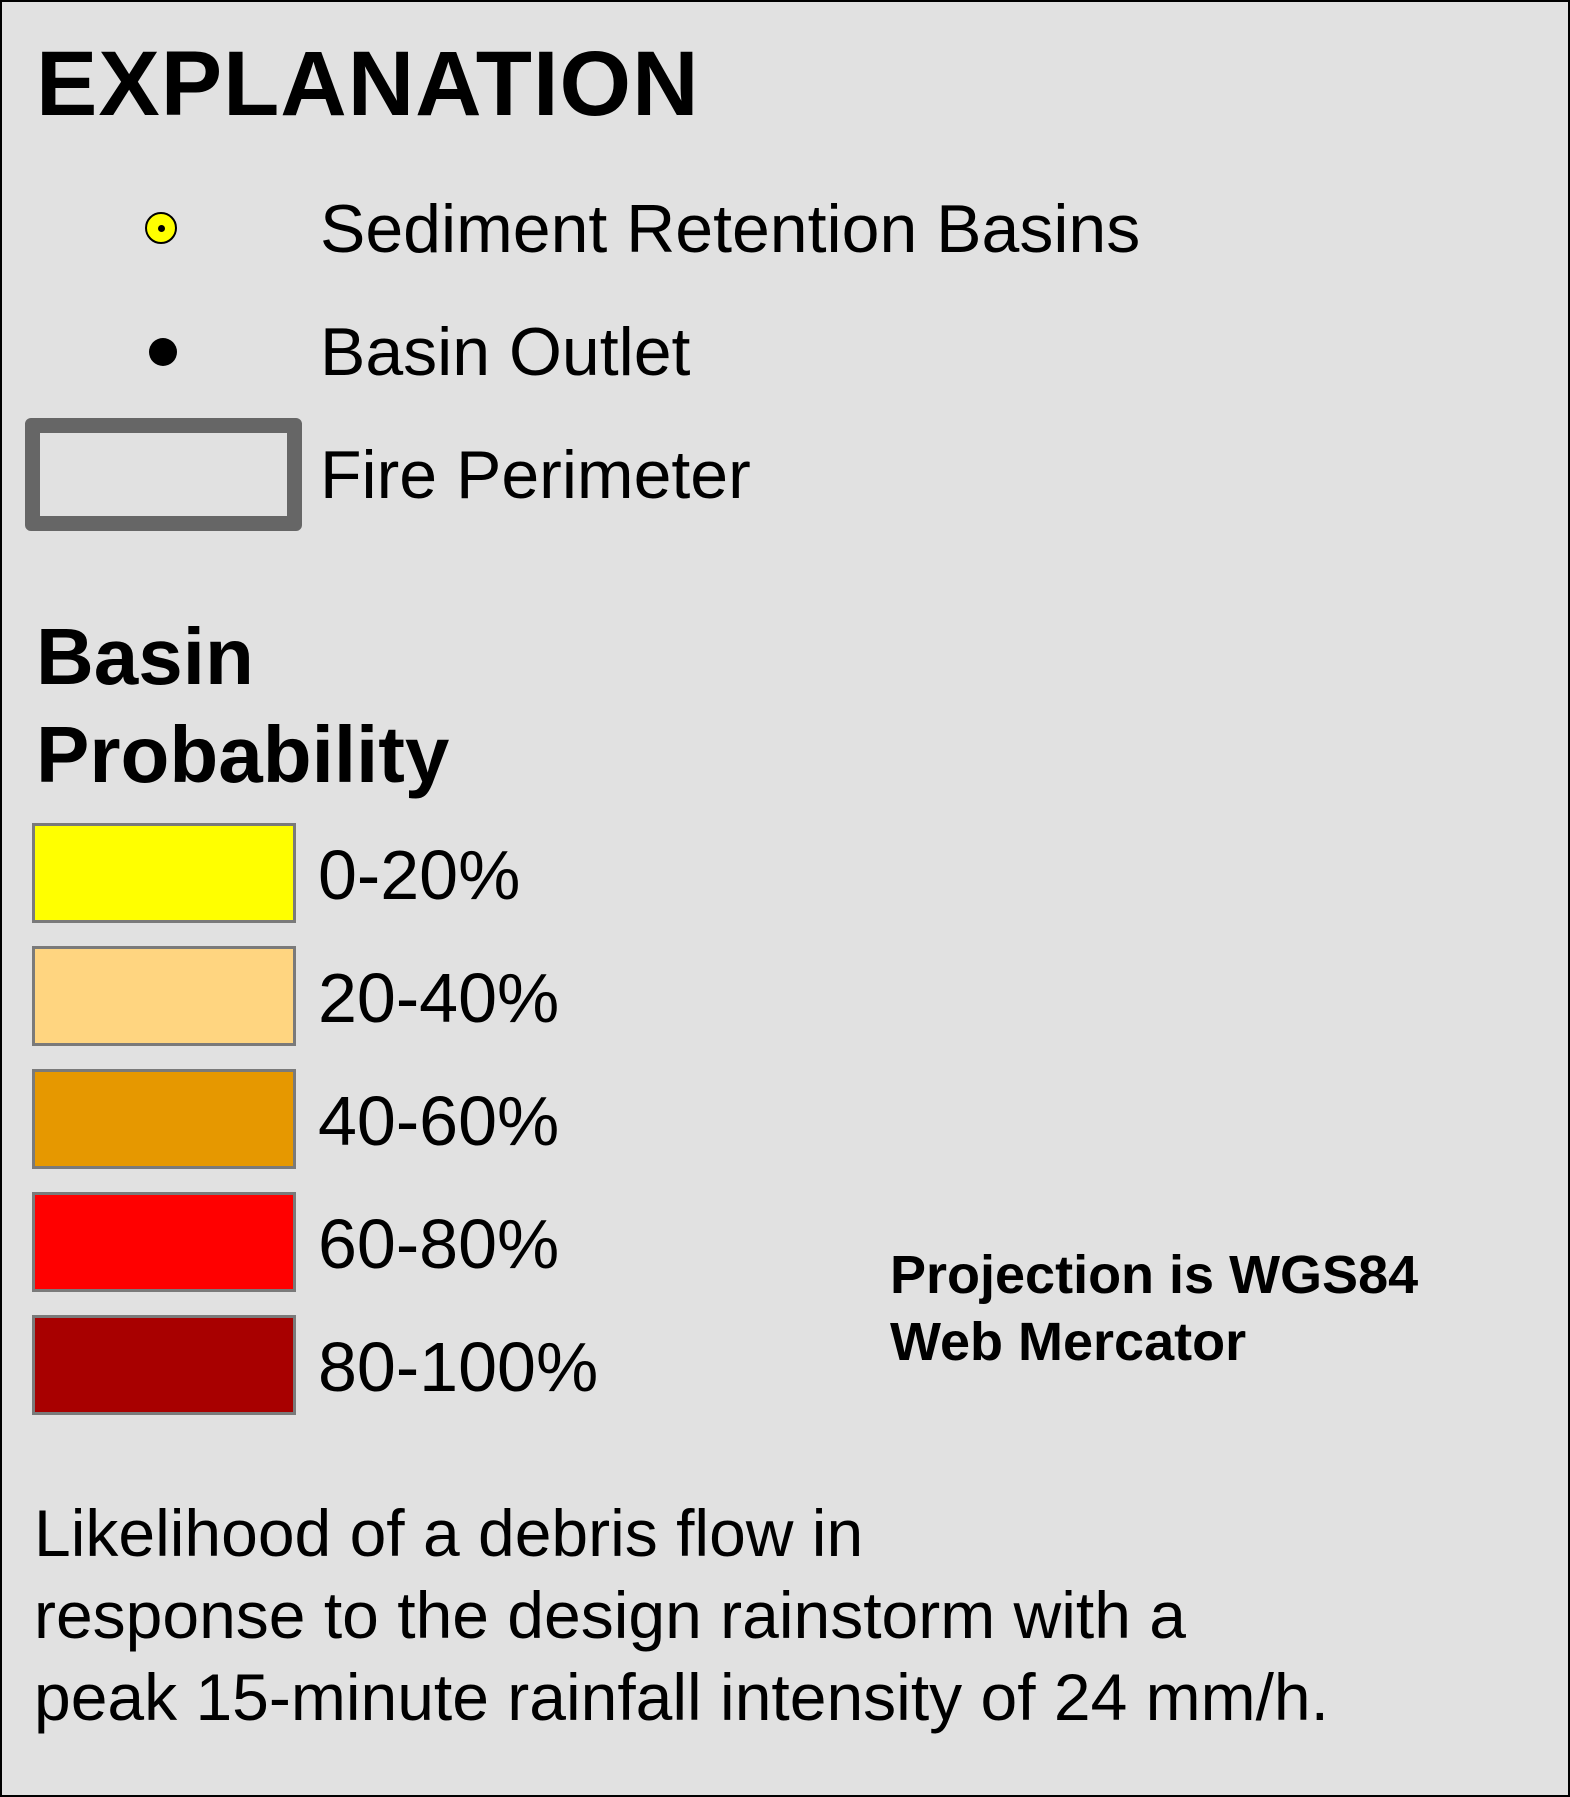 This screenshot has width=1570, height=1797. What do you see at coordinates (730, 229) in the screenshot?
I see `sediment-retention-basins-label: Sediment Retention Basins` at bounding box center [730, 229].